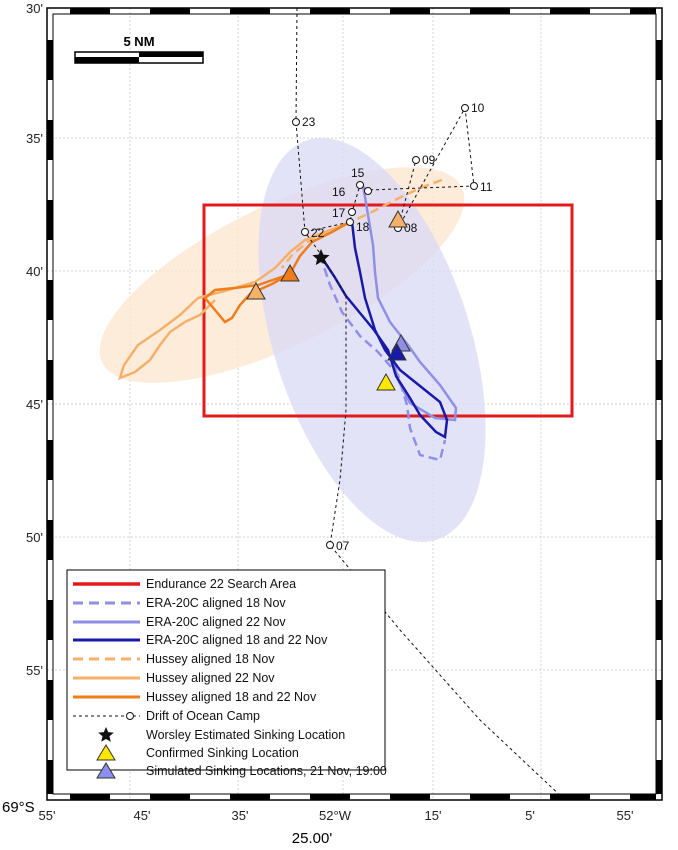 This screenshot has width=678, height=850. Describe the element at coordinates (398, 218) in the screenshot. I see `hussey-18-nov-sinking-triangle` at that location.